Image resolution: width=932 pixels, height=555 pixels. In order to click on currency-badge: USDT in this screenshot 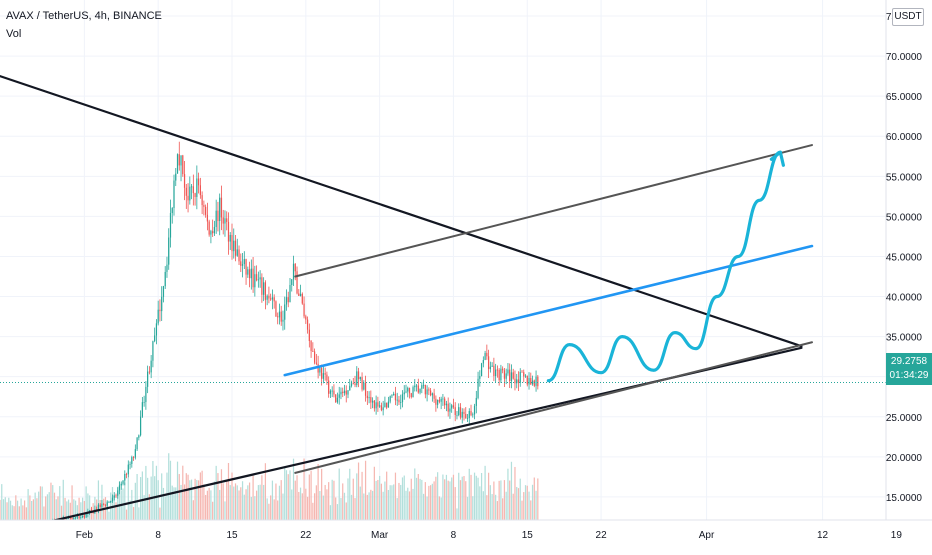, I will do `click(908, 17)`.